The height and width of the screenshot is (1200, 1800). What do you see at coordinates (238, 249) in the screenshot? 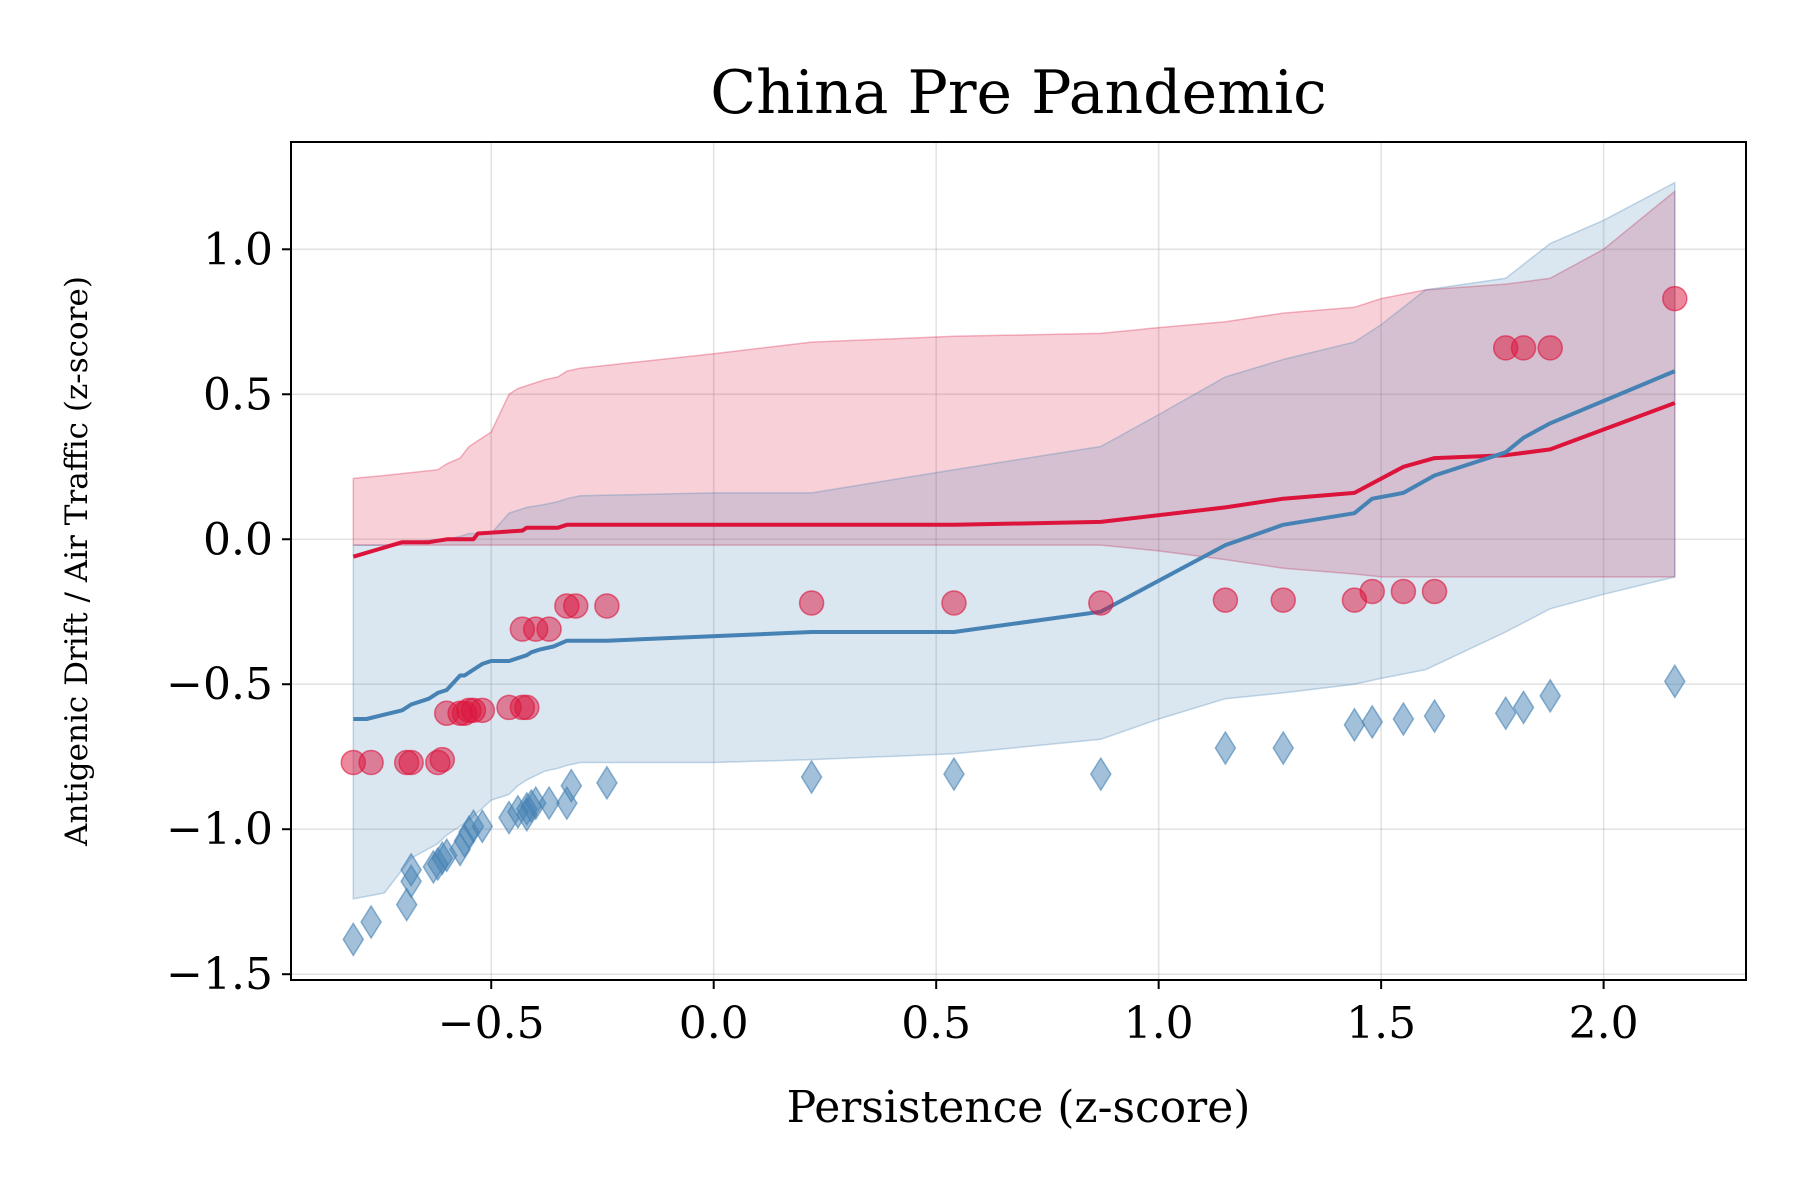
I see `y-tick-label: 1.0` at bounding box center [238, 249].